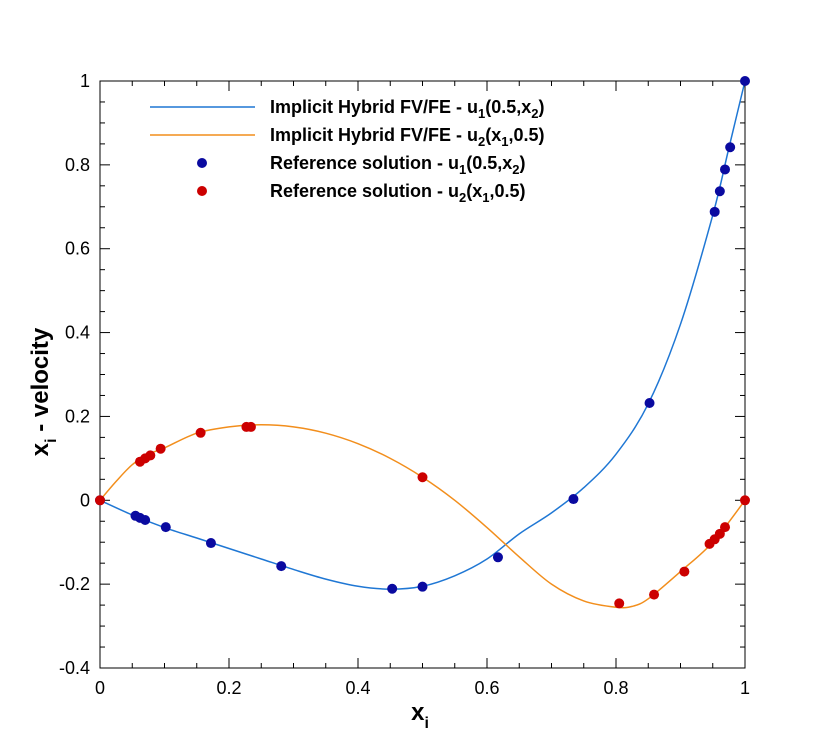  I want to click on x-tick-label: 0.8, so click(615, 688).